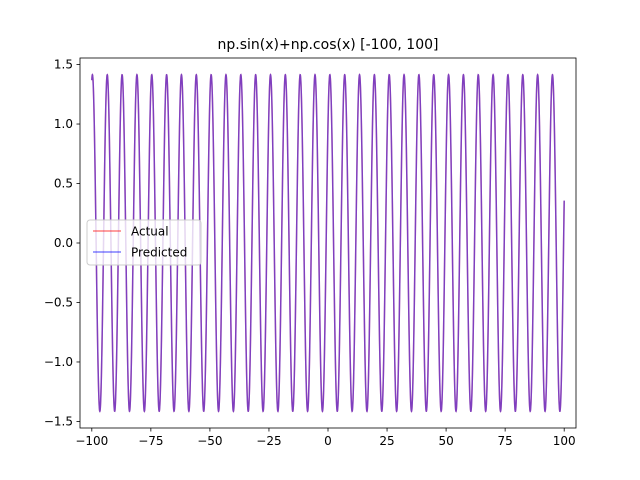  Describe the element at coordinates (63, 124) in the screenshot. I see `y-tick-label: 1.0` at that location.